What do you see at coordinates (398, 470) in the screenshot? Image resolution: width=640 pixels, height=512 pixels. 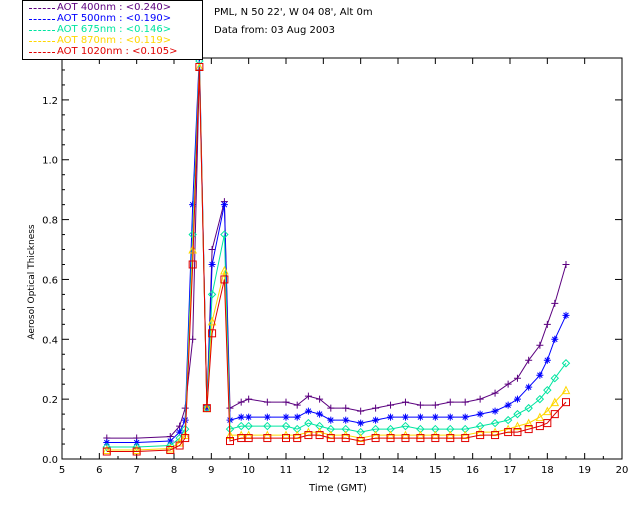 I see `x-tick-label: 14` at bounding box center [398, 470].